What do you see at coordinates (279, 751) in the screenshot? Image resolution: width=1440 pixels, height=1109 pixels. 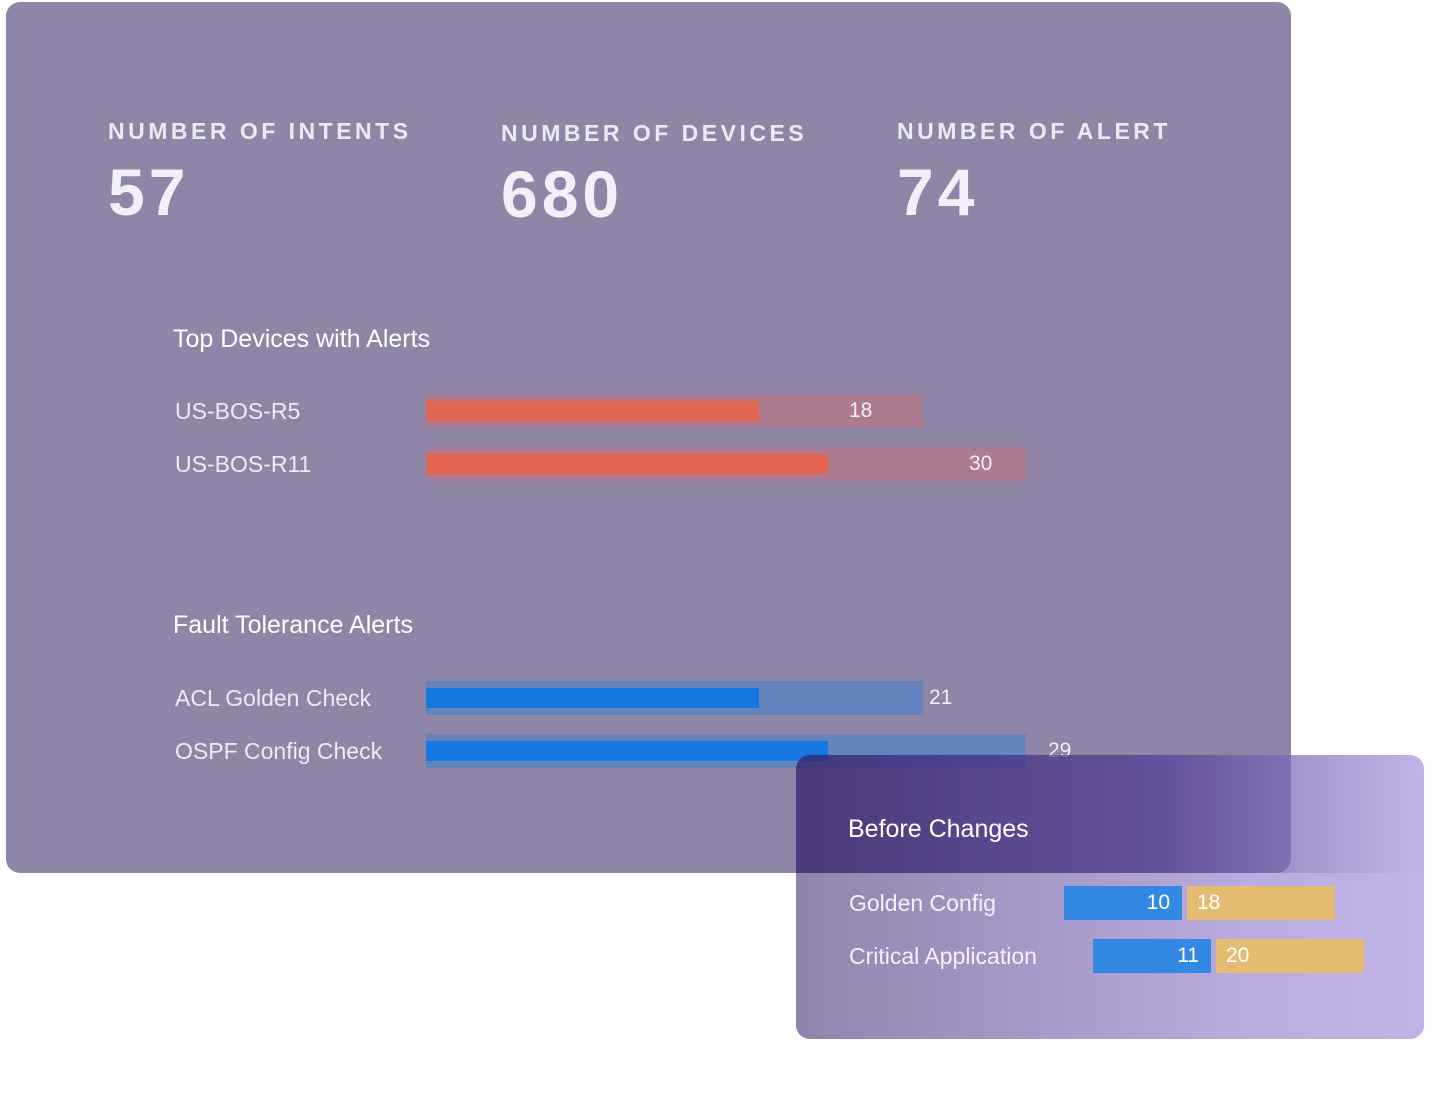 I see `fault-label-ospf: OSPF Config Check` at bounding box center [279, 751].